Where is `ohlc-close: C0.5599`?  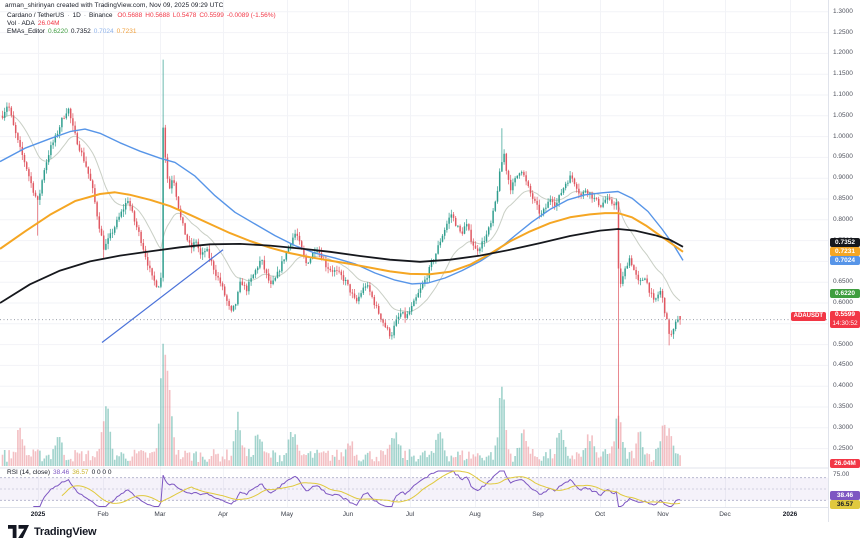 ohlc-close: C0.5599 is located at coordinates (211, 15).